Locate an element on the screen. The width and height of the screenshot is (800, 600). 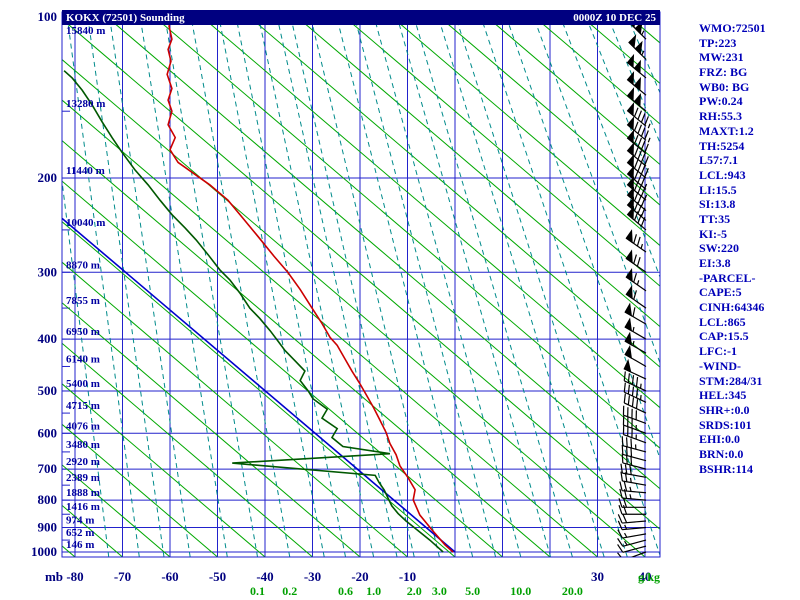
mixing-ratio-label: 3.0 is located at coordinates (439, 591).